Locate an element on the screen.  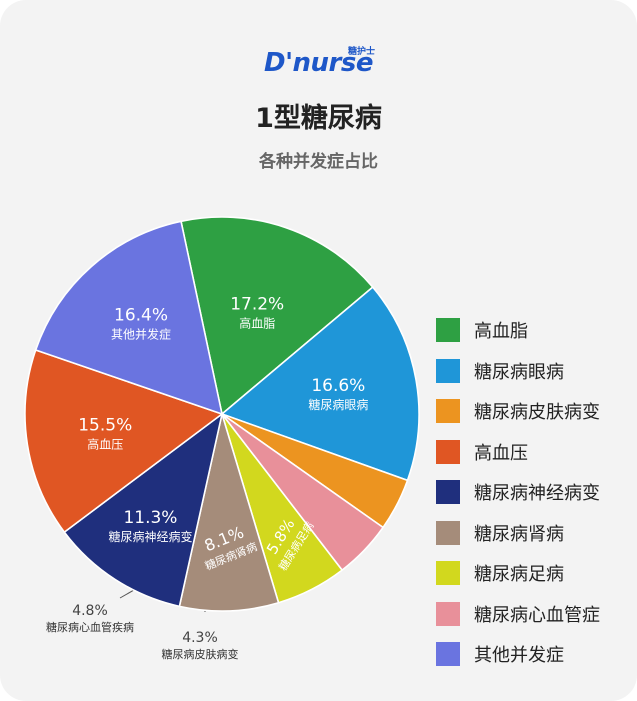
logo-text: D'nurse is located at coordinates (319, 63).